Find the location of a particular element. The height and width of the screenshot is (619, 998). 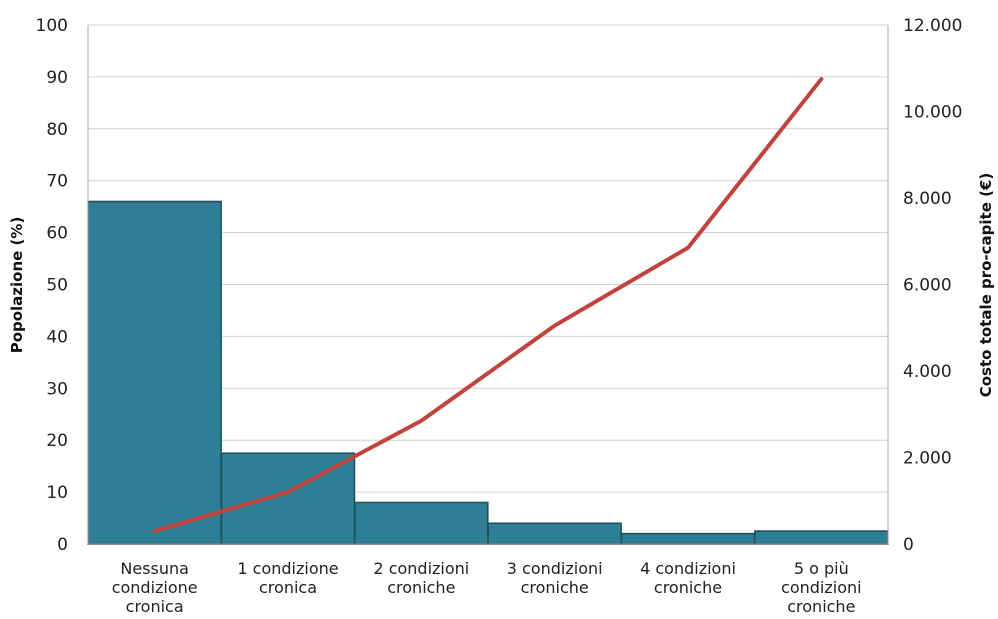

y2-tick-label: 2.000 is located at coordinates (927, 459).